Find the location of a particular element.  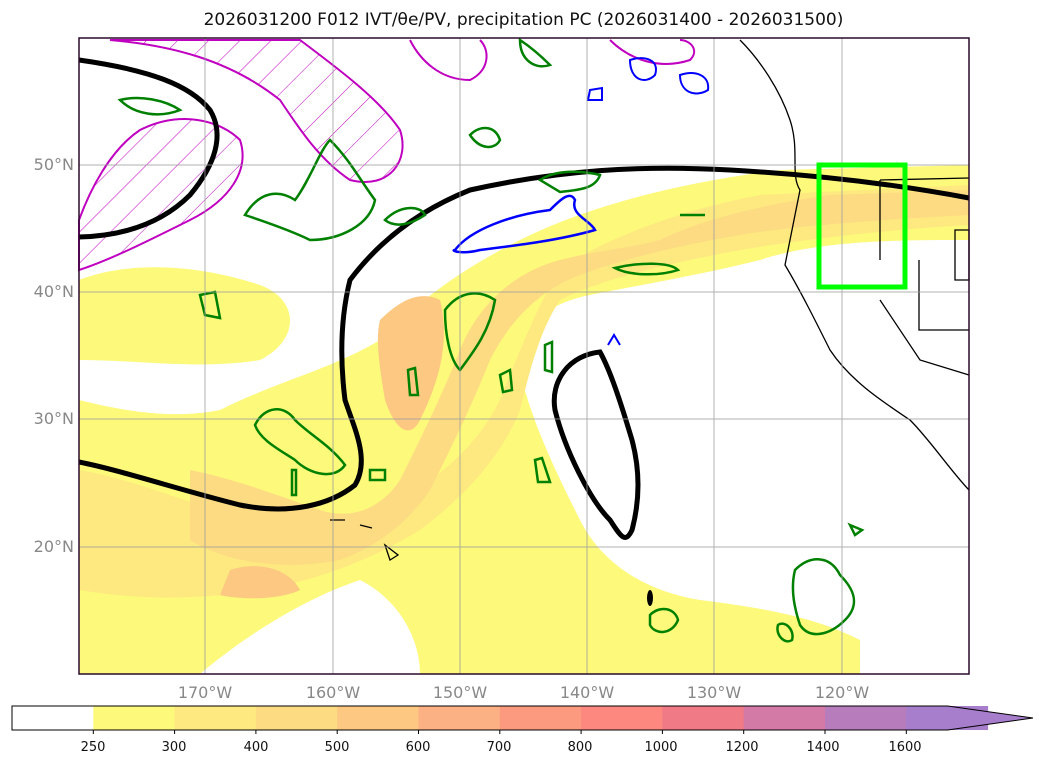

theta-e-contour-west is located at coordinates (149, 148).